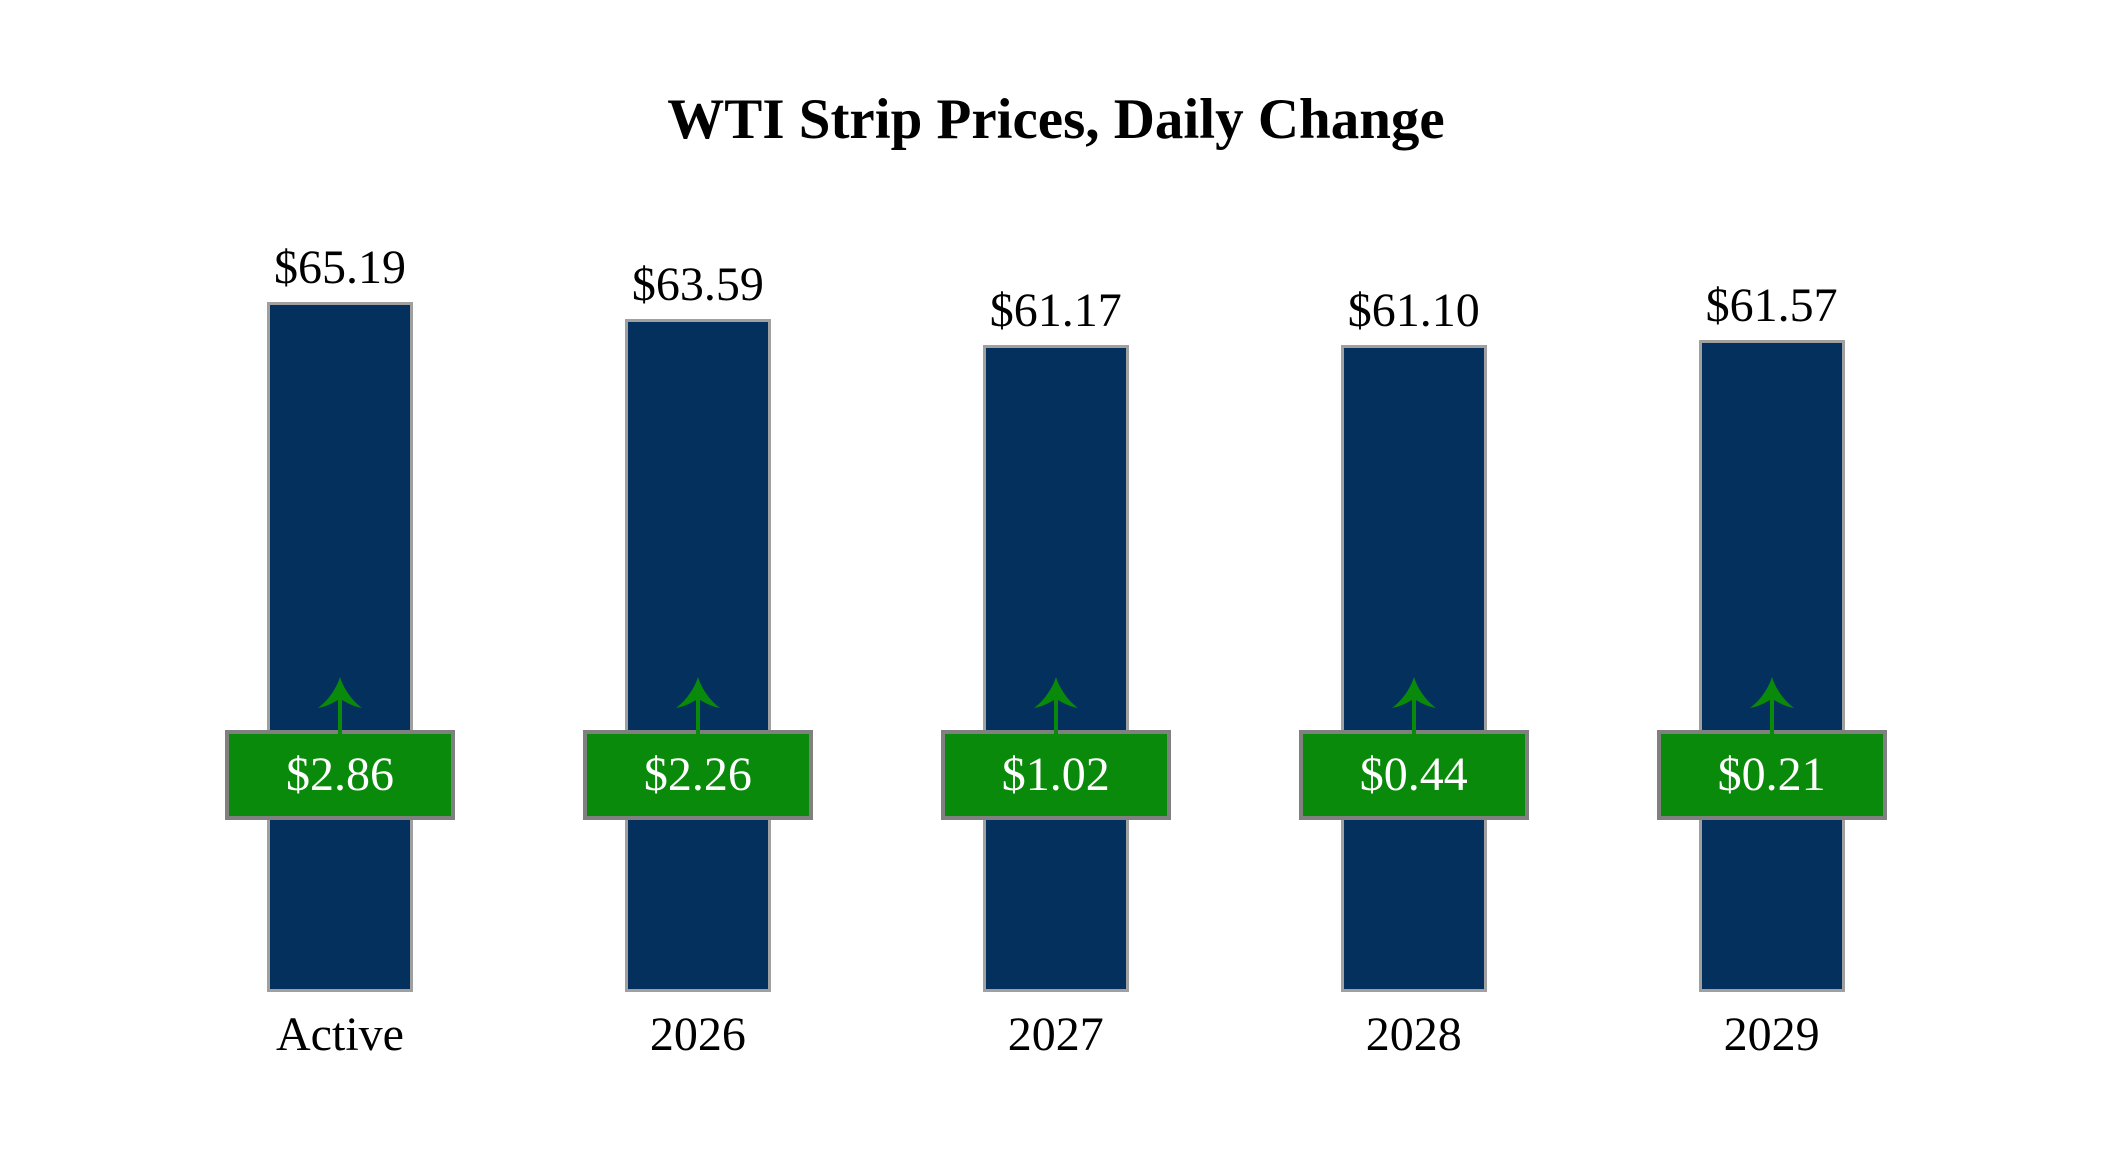  Describe the element at coordinates (697, 284) in the screenshot. I see `price-label: $63.59` at that location.